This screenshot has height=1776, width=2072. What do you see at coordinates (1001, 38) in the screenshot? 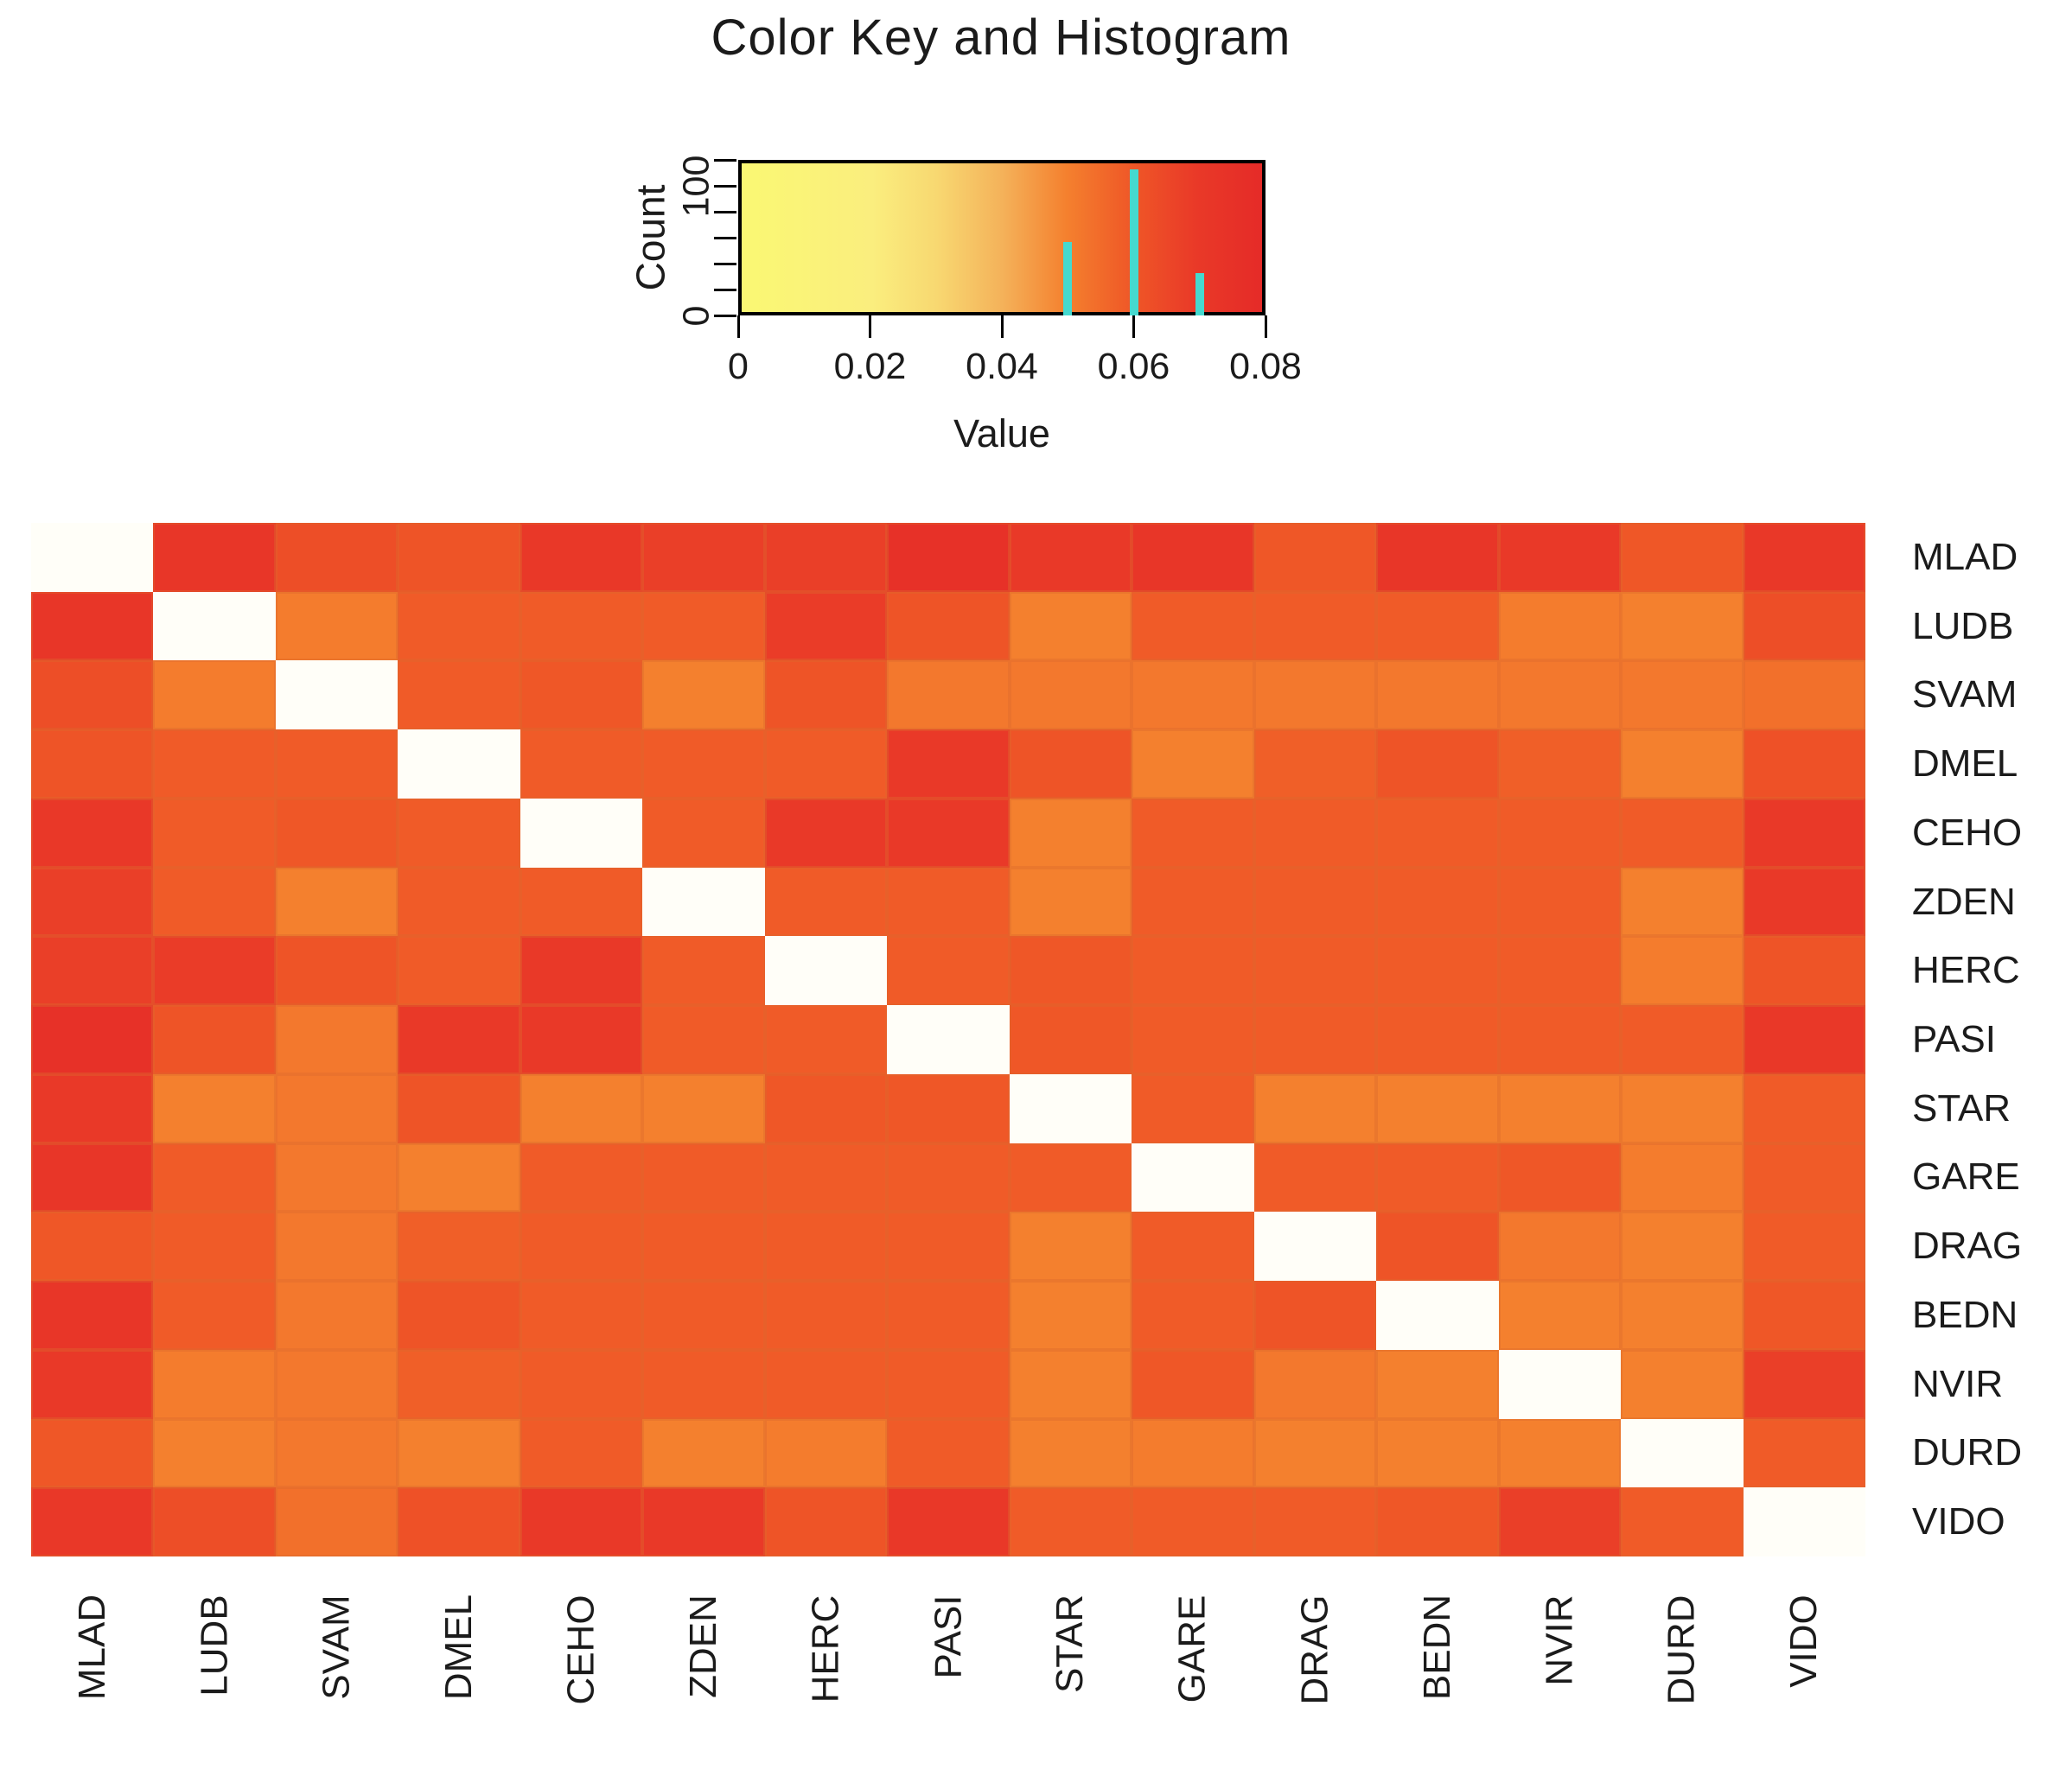
I see `chart-title: Color Key and Histogram` at bounding box center [1001, 38].